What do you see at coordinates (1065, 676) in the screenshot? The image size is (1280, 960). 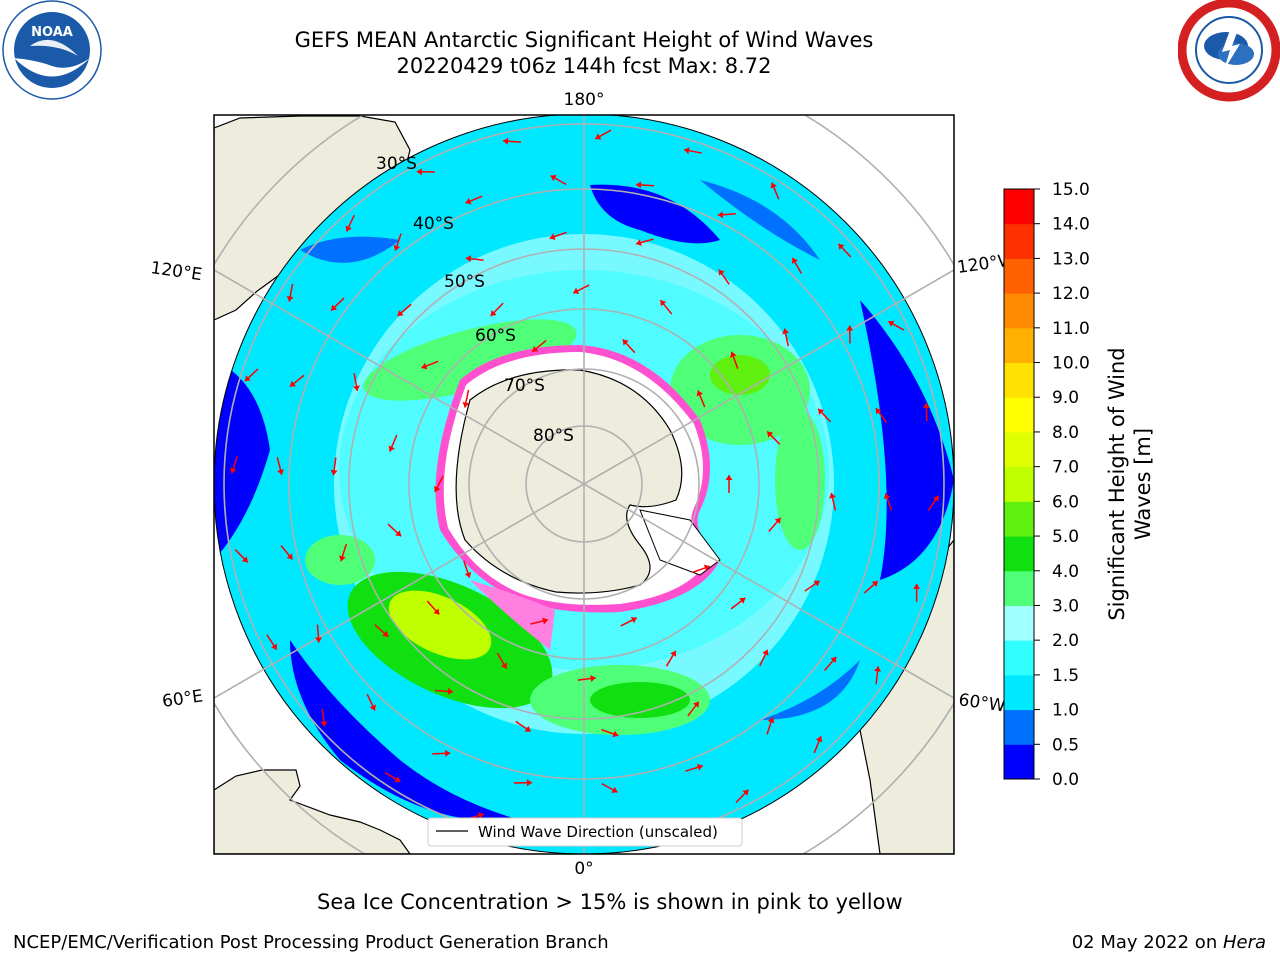 I see `colorbar-tick-label: 1.5` at bounding box center [1065, 676].